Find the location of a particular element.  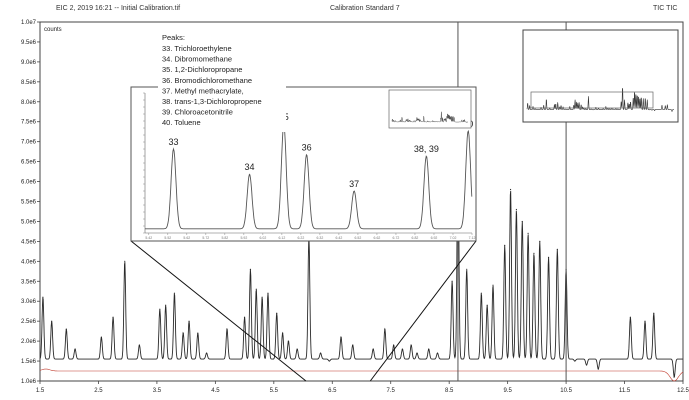

inset-x-tick-label: 5.42 is located at coordinates (148, 238).